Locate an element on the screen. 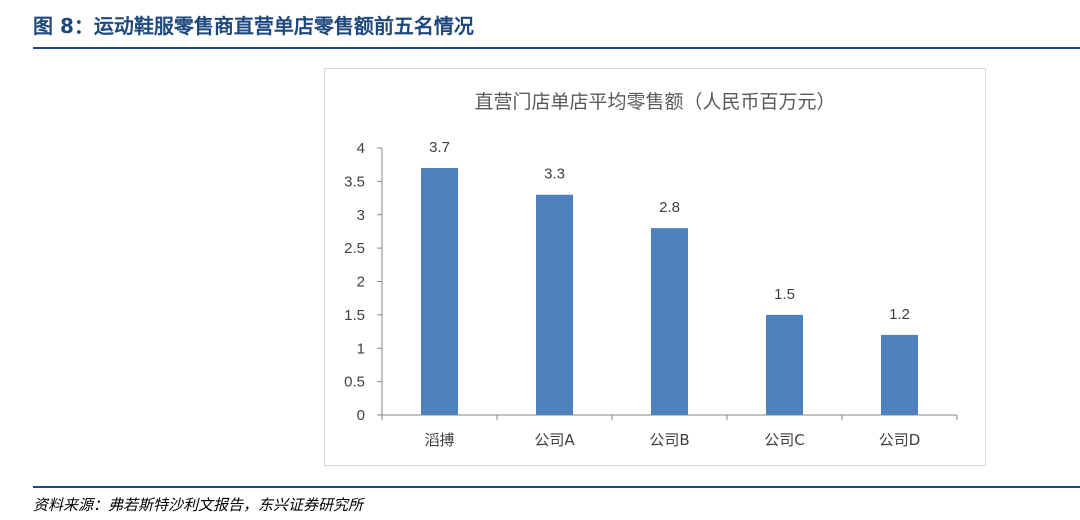  category-label: 公司C is located at coordinates (784, 440).